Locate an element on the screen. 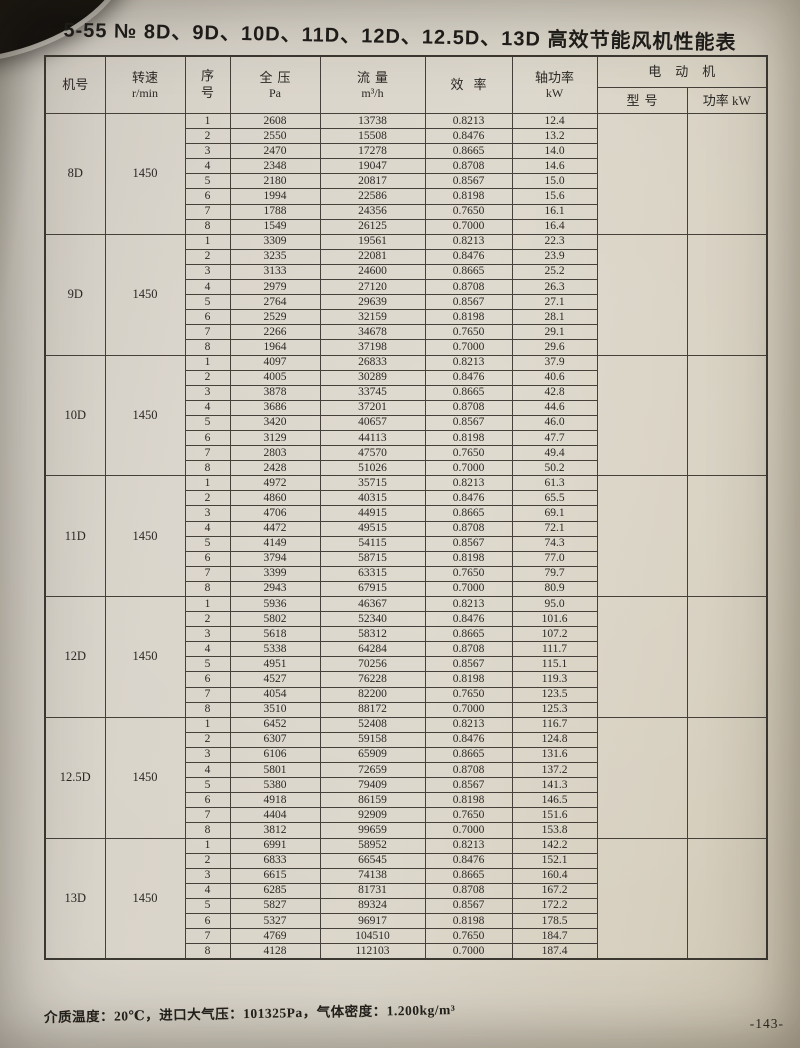  efficiency-cell: 0.7000 is located at coordinates (468, 347).